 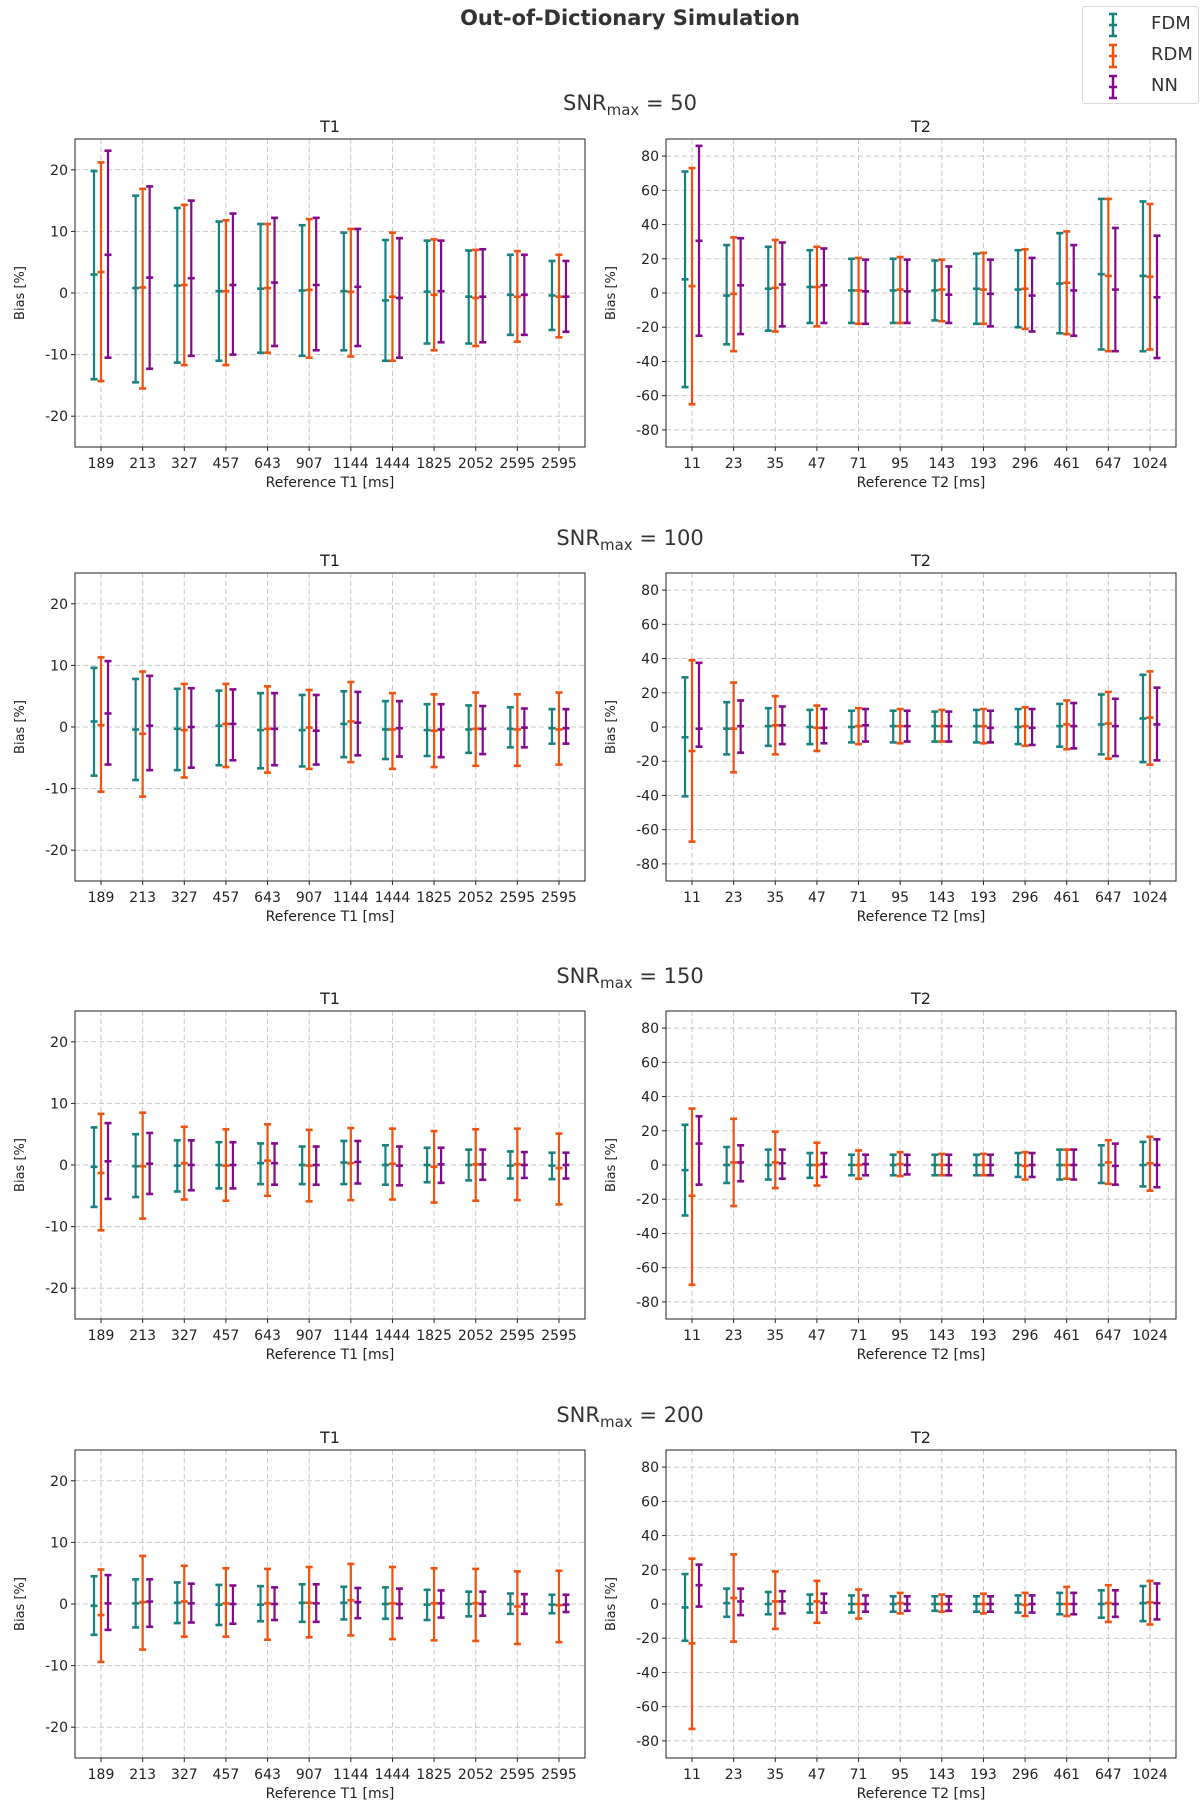 What do you see at coordinates (309, 464) in the screenshot?
I see `x-tick-label: 907` at bounding box center [309, 464].